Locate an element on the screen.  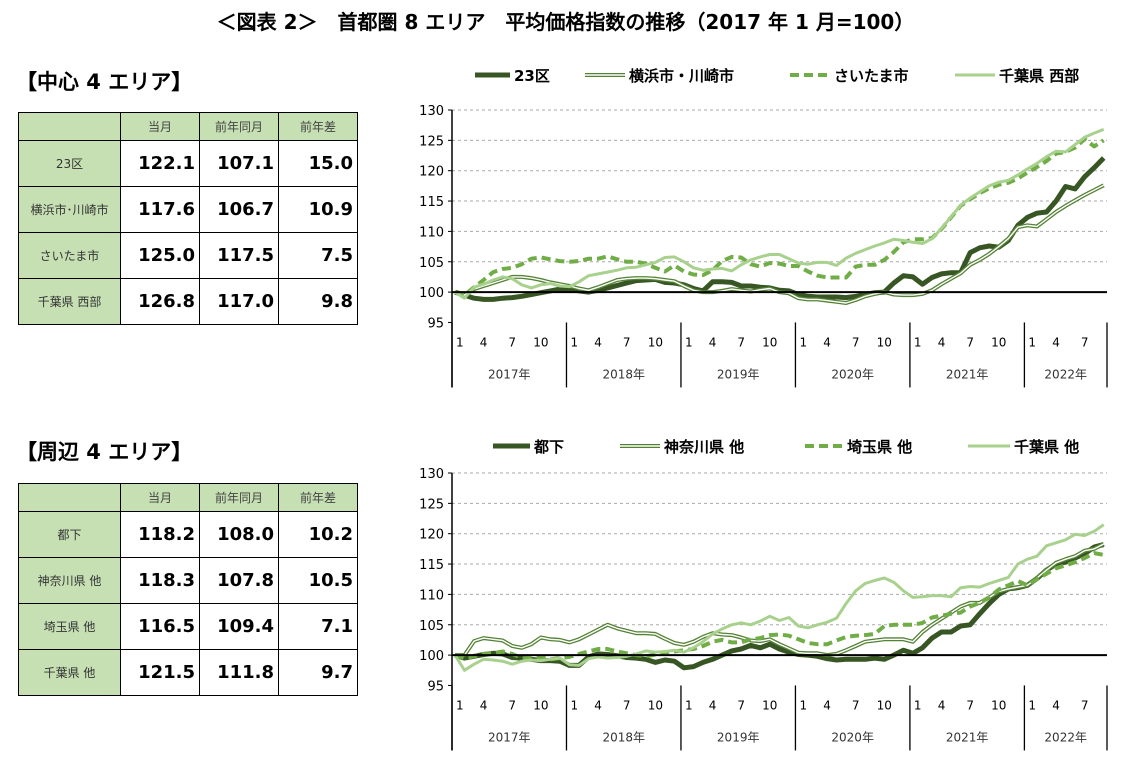
header-cell: 当月 is located at coordinates (160, 126).